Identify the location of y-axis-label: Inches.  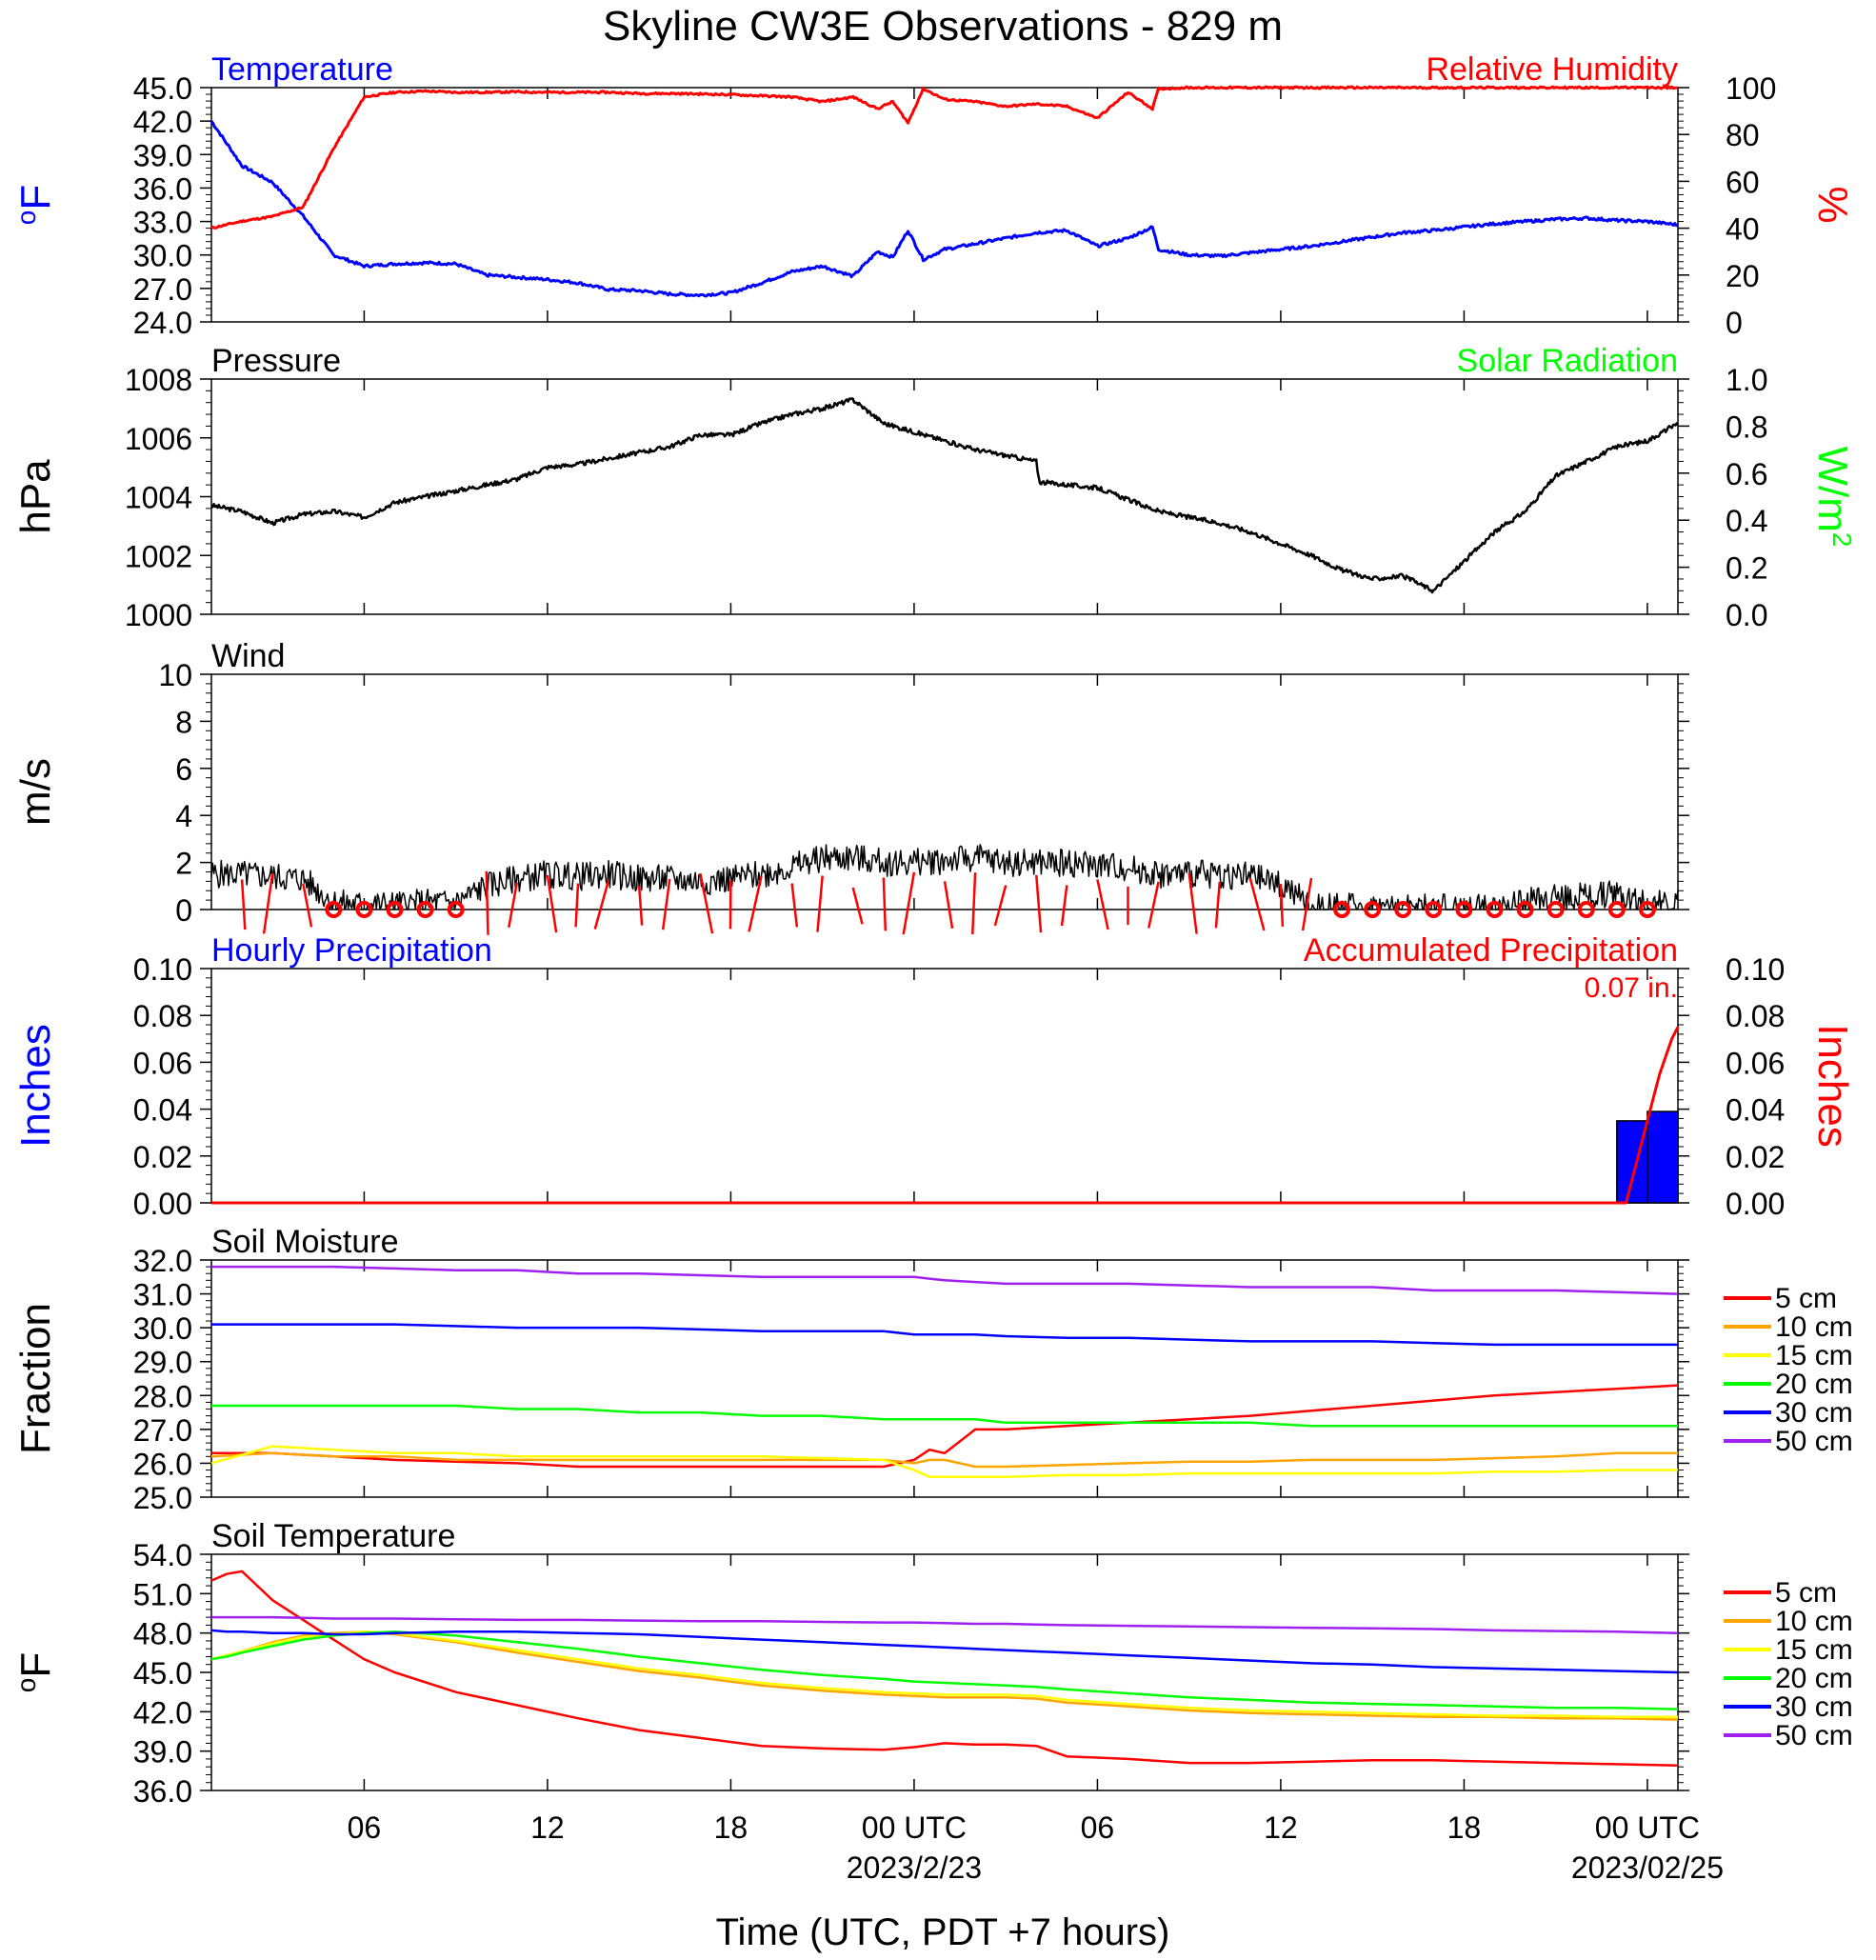
(35, 1086).